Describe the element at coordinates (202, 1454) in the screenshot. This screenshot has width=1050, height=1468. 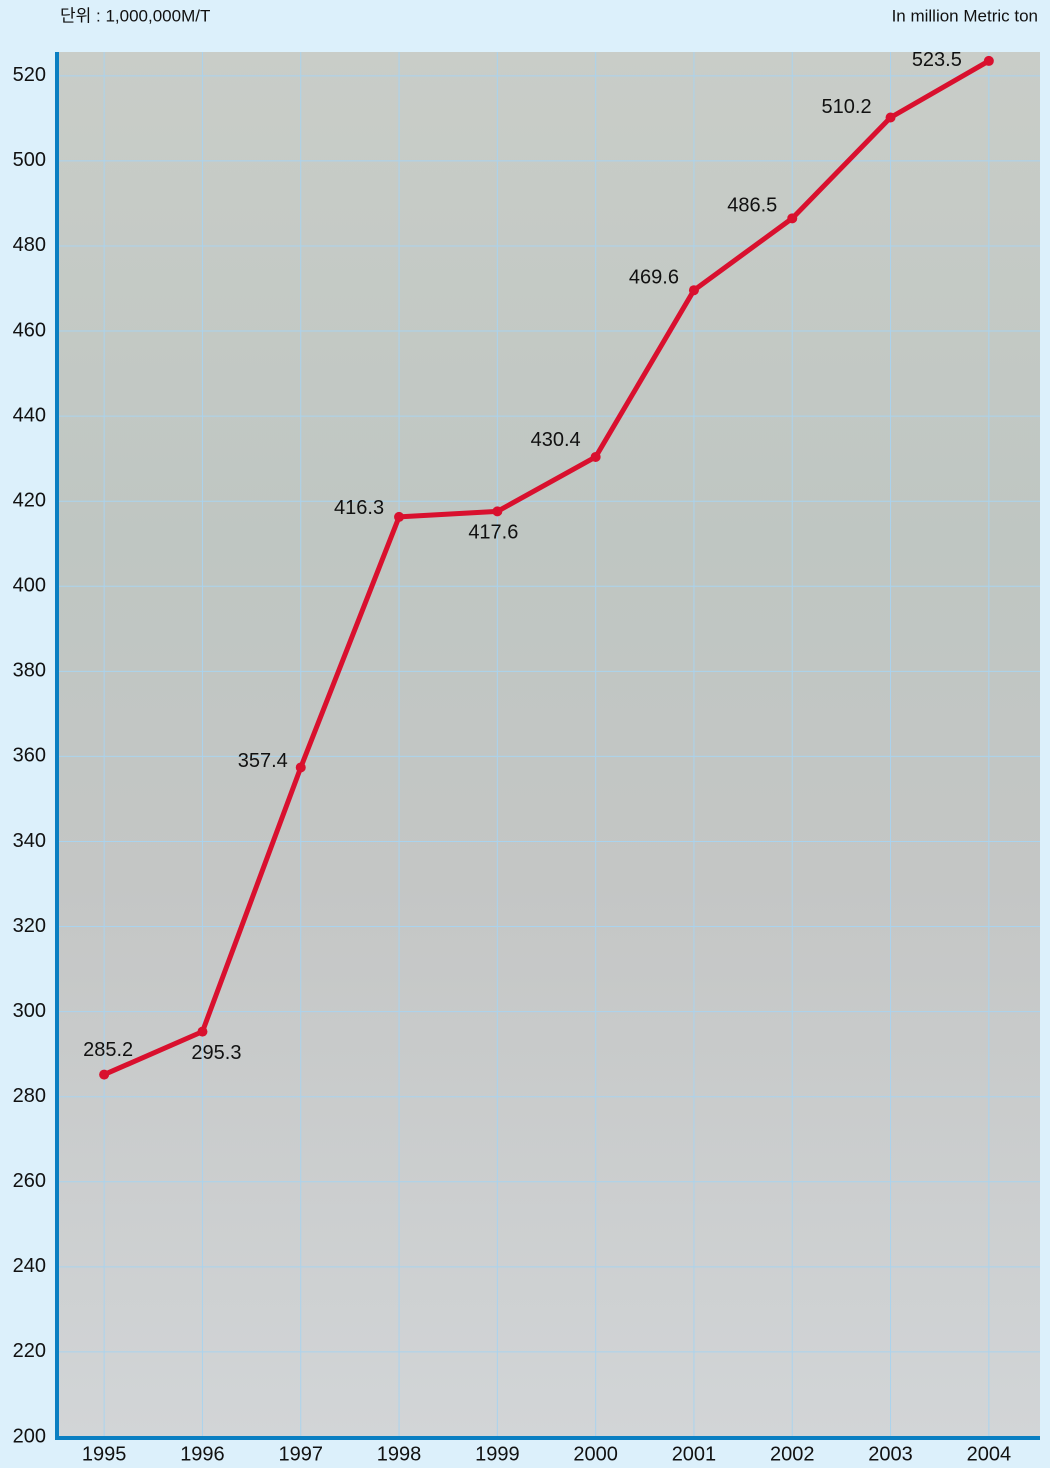
I see `x-tick-label: 1996` at that location.